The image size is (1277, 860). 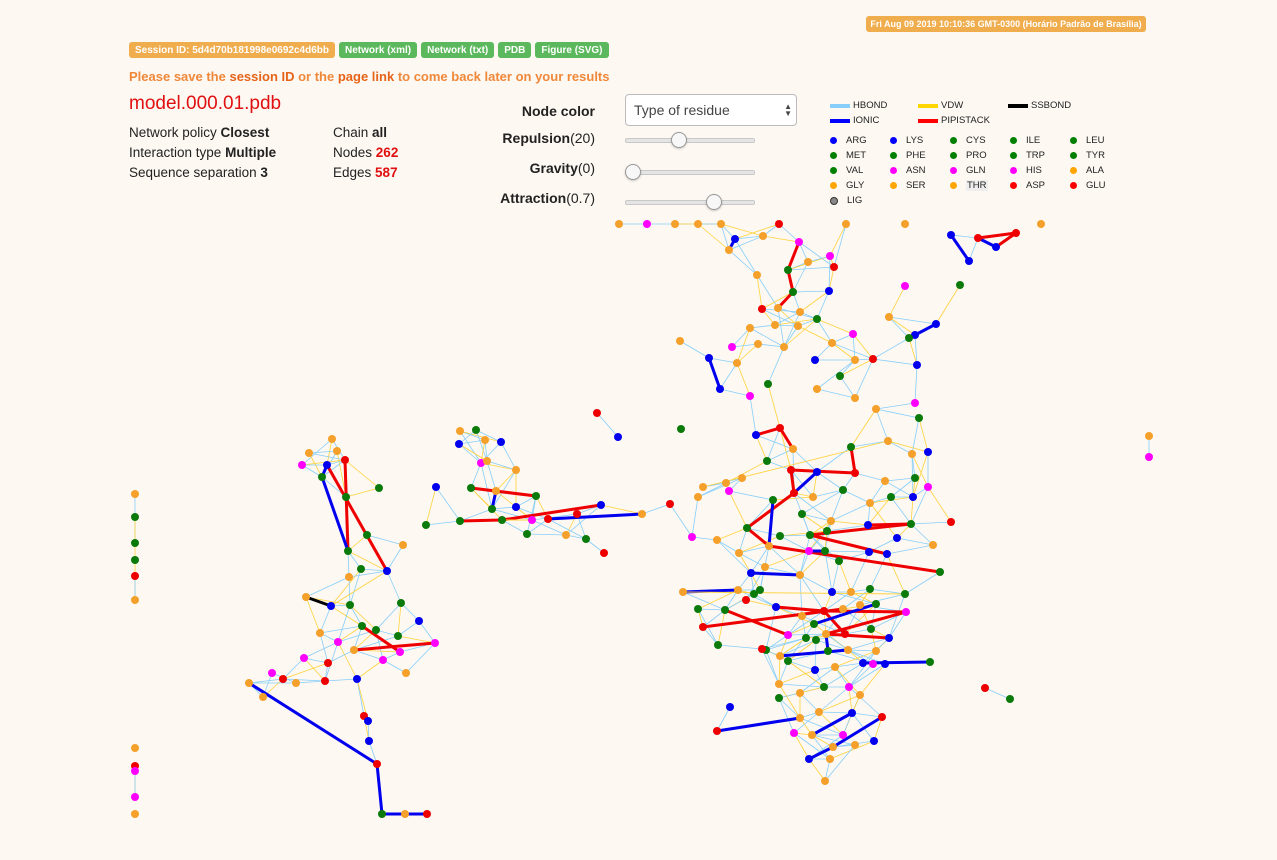 What do you see at coordinates (690, 140) in the screenshot?
I see `repulsion-slider` at bounding box center [690, 140].